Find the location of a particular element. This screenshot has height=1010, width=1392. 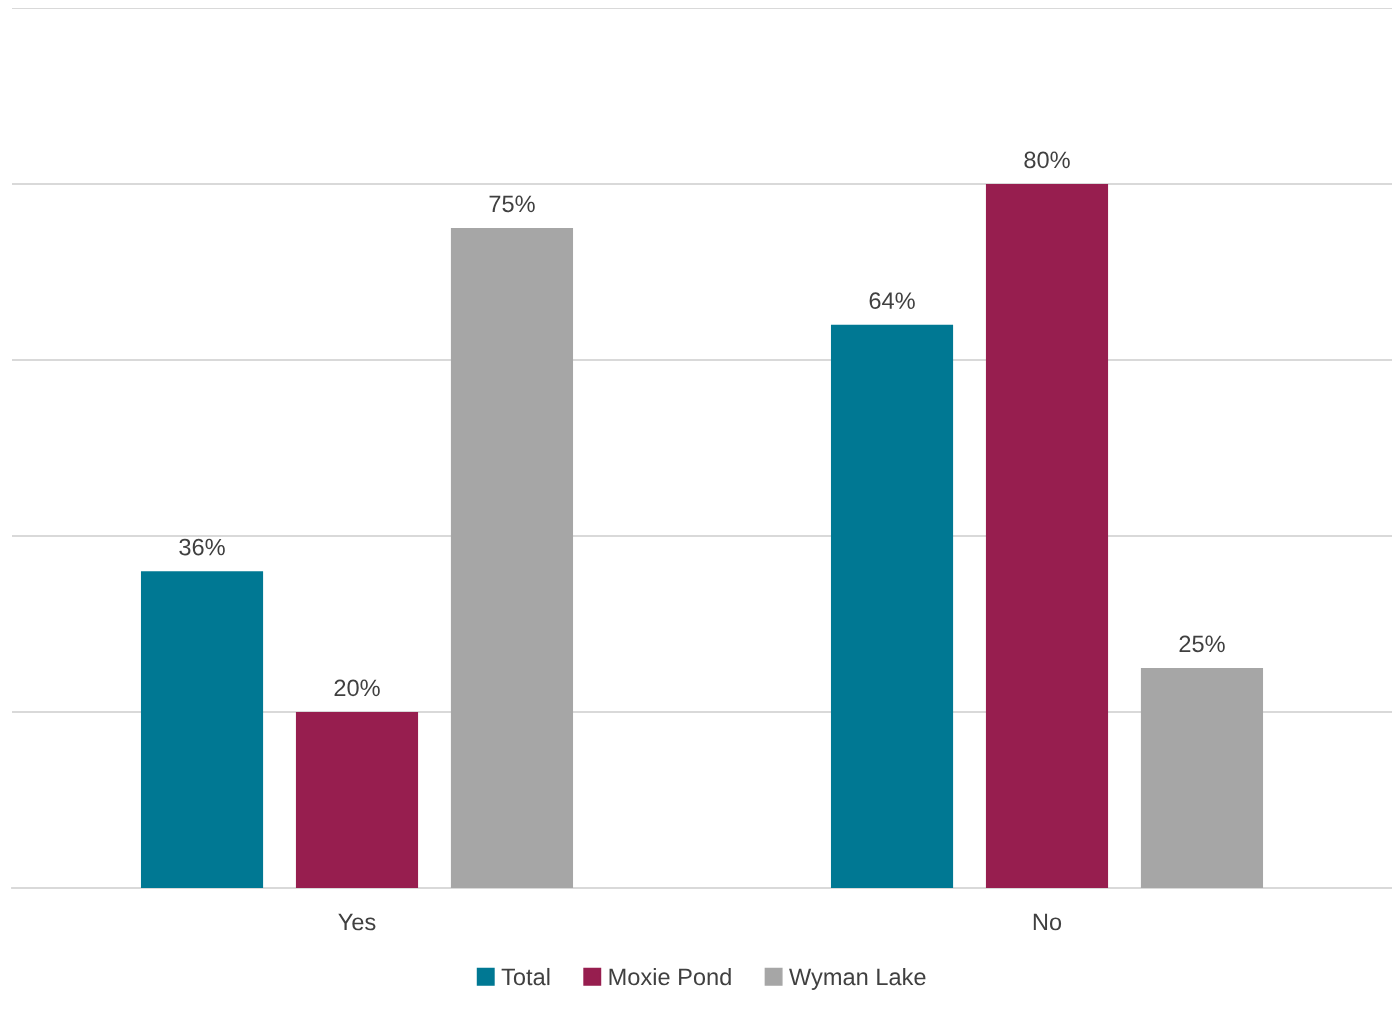

legend-label: Wyman Lake is located at coordinates (857, 978).